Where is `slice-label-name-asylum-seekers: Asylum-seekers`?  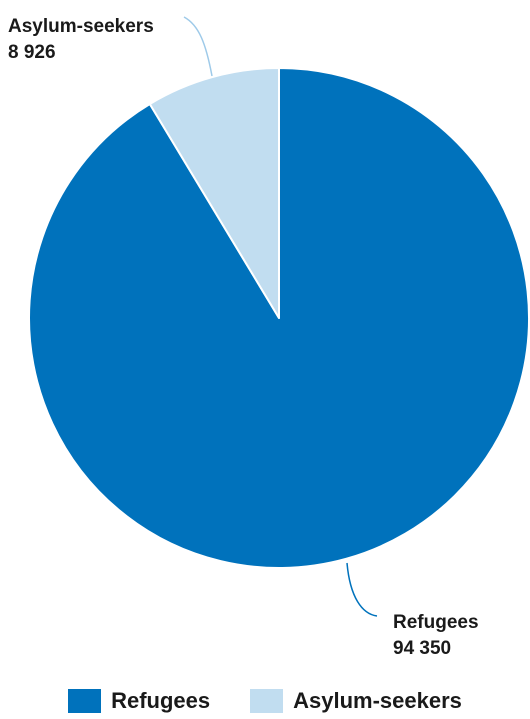 slice-label-name-asylum-seekers: Asylum-seekers is located at coordinates (81, 26).